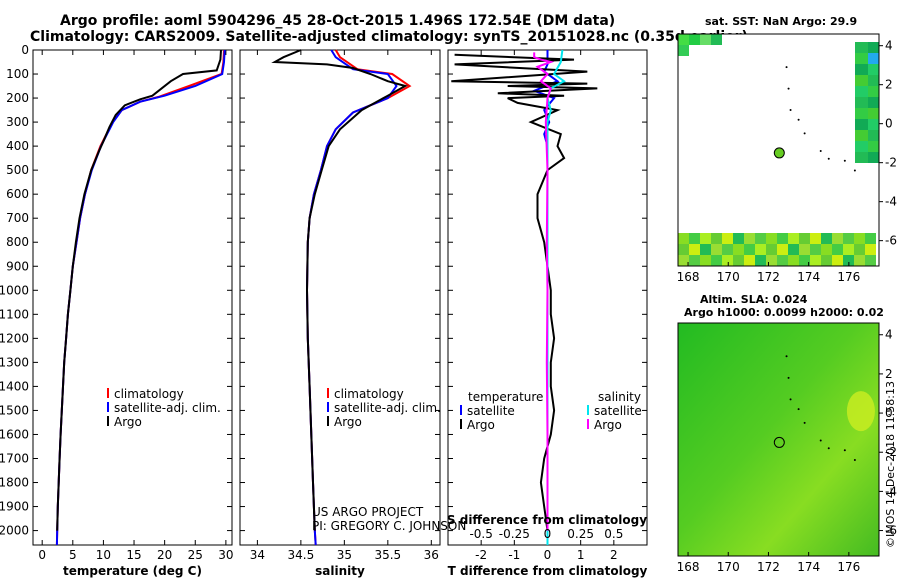 This screenshot has width=900, height=580. What do you see at coordinates (14, 483) in the screenshot?
I see `depth-tick-label: 1800` at bounding box center [14, 483].